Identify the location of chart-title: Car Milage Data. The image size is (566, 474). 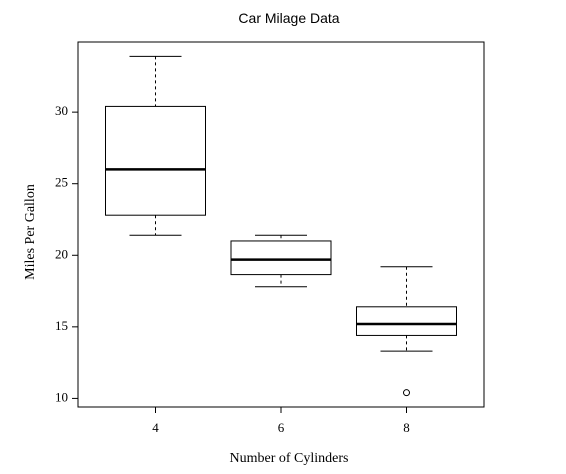
(288, 18).